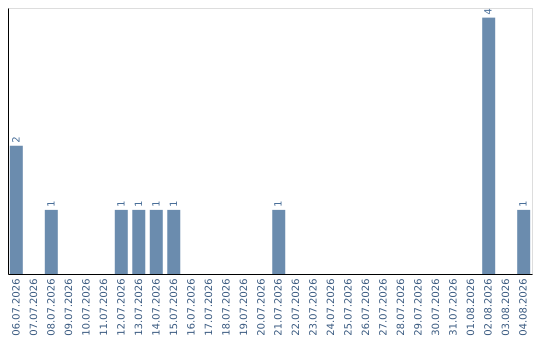  What do you see at coordinates (332, 307) in the screenshot?
I see `x-tick-label: 24.07.2026` at bounding box center [332, 307].